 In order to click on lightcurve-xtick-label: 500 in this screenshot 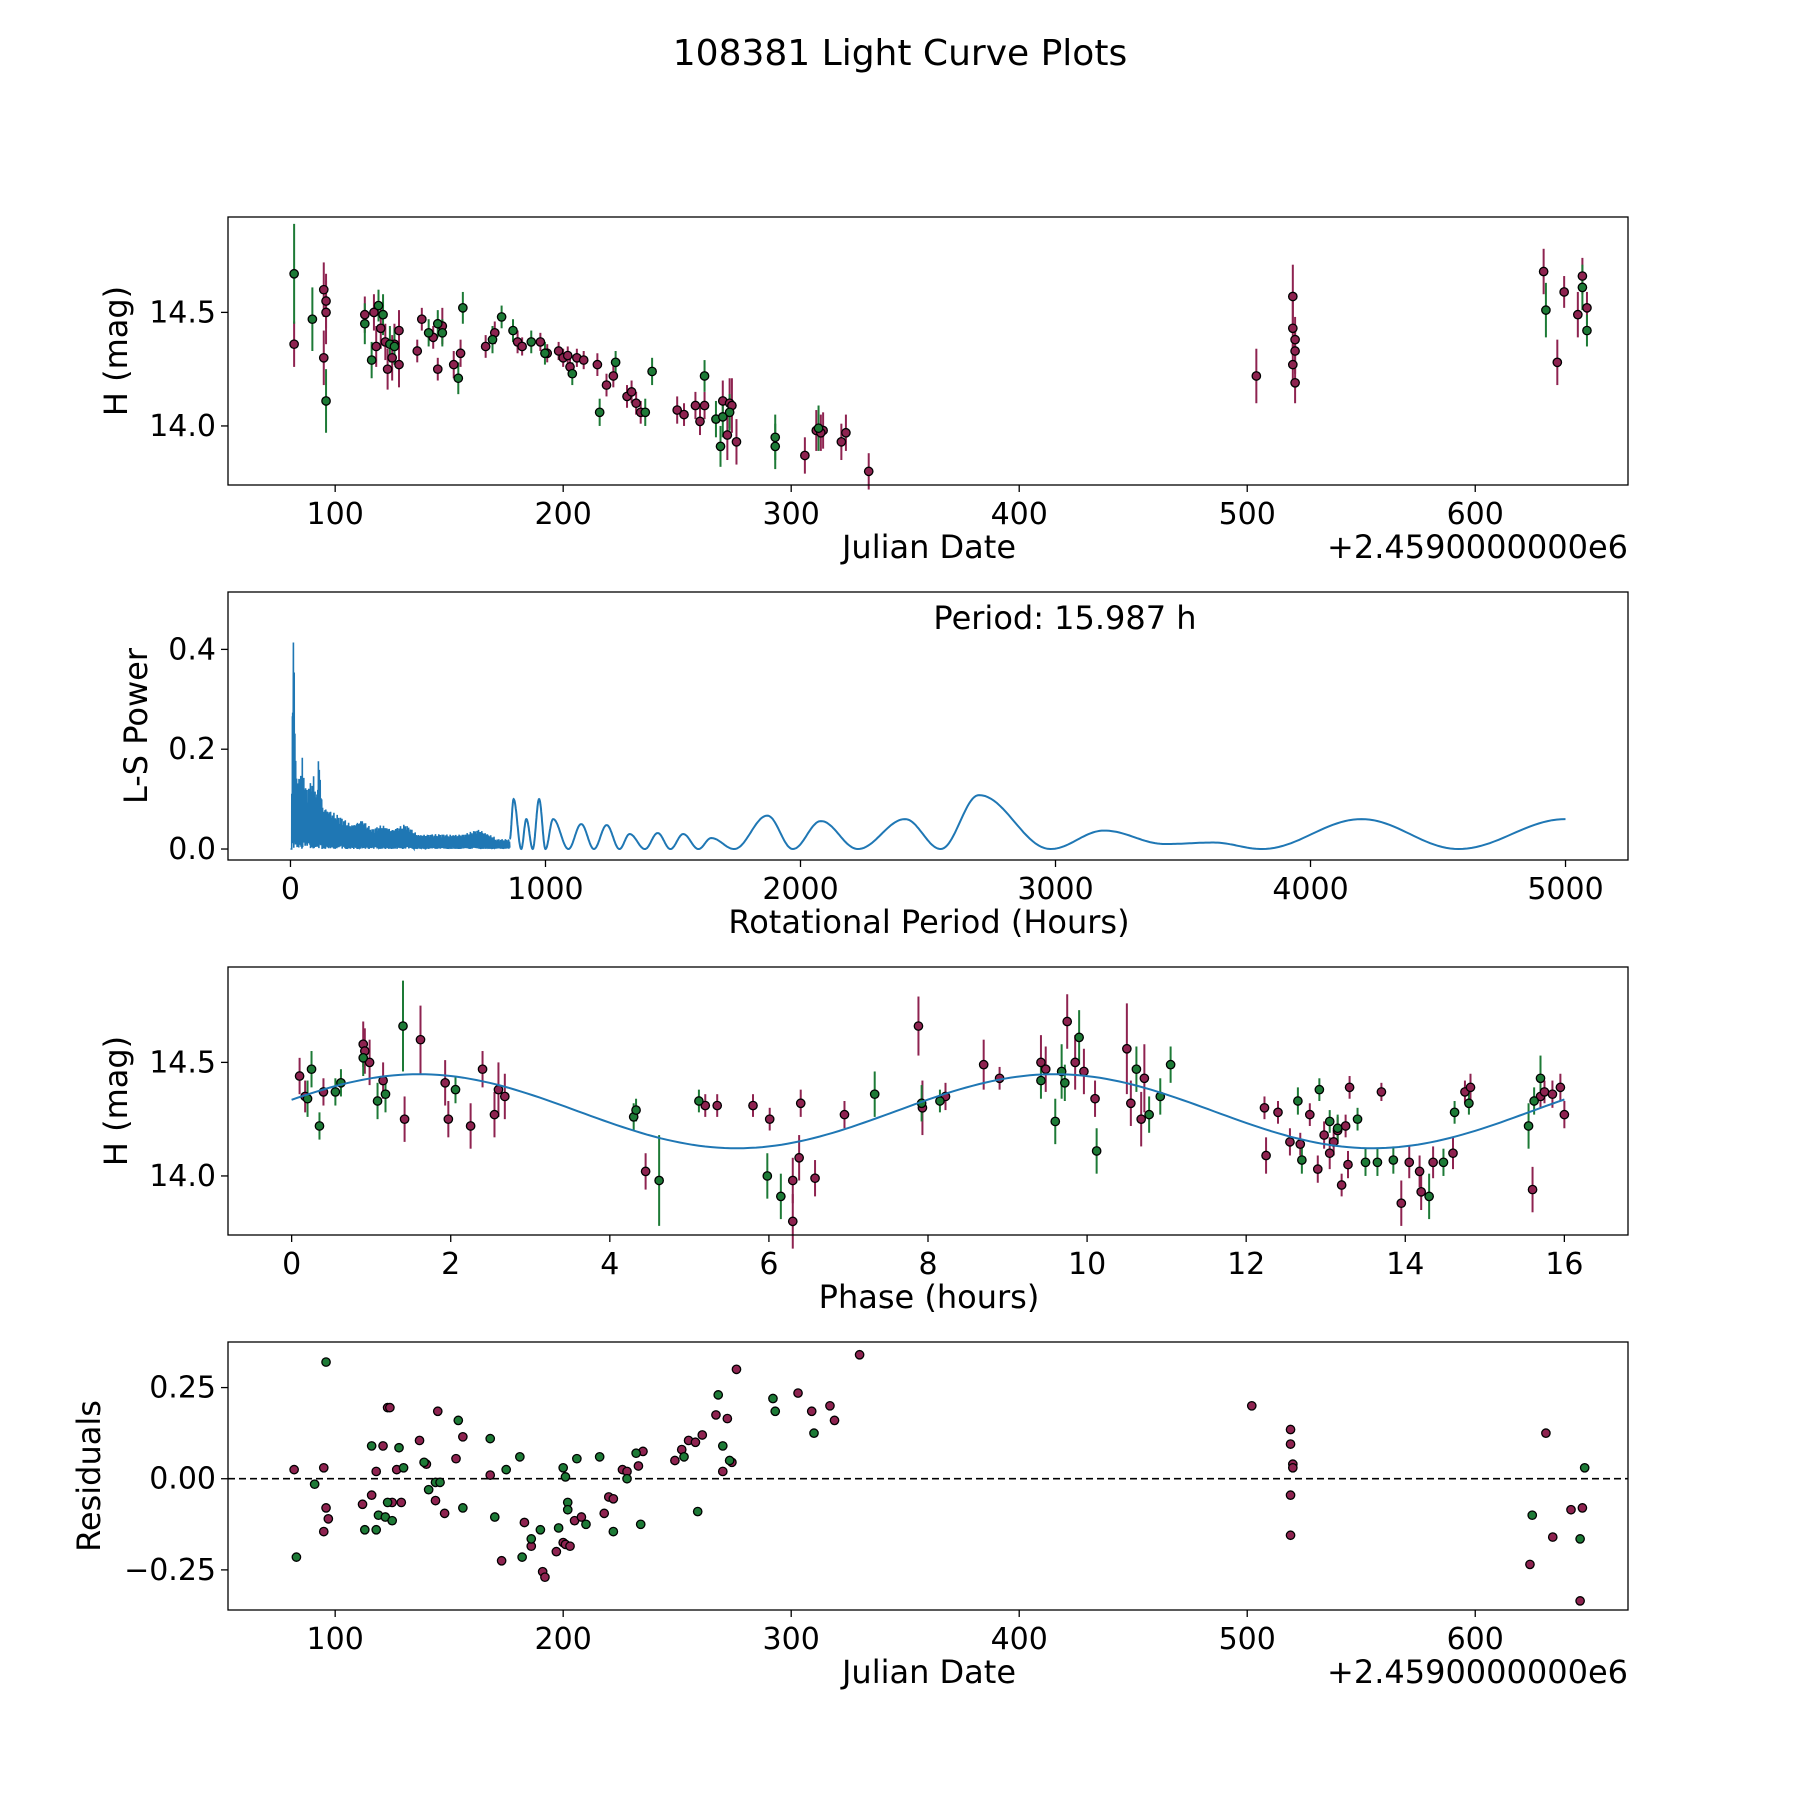, I will do `click(1247, 514)`.